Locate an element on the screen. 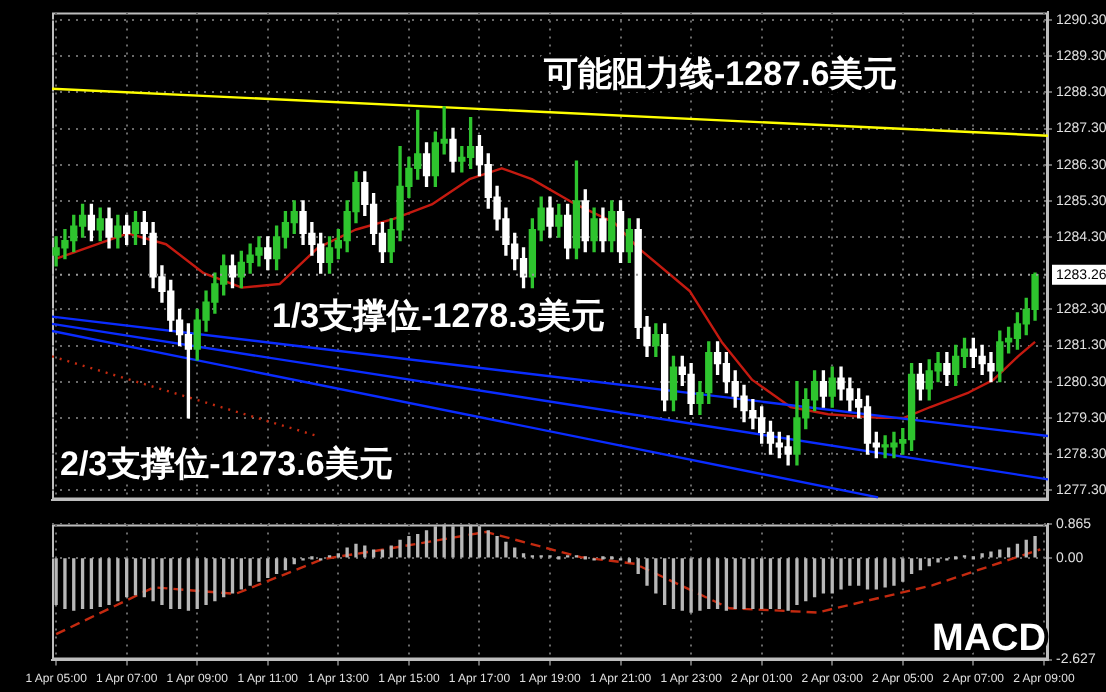 Image resolution: width=1106 pixels, height=692 pixels. annotation: MACD is located at coordinates (989, 639).